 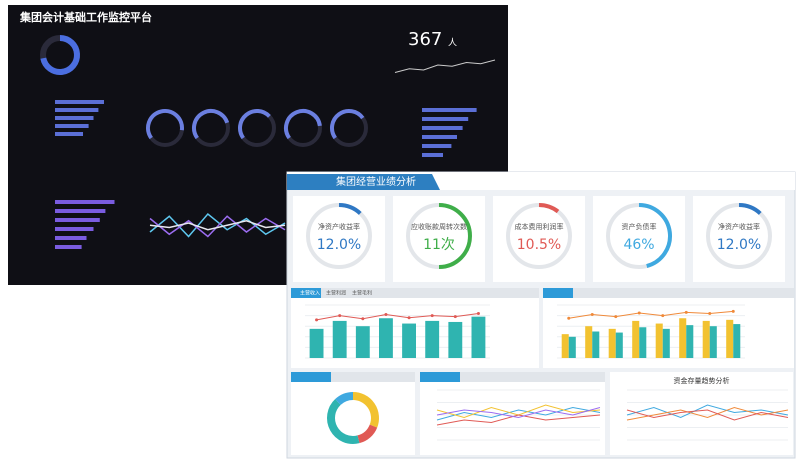 What do you see at coordinates (445, 66) in the screenshot?
I see `back-spark` at bounding box center [445, 66].